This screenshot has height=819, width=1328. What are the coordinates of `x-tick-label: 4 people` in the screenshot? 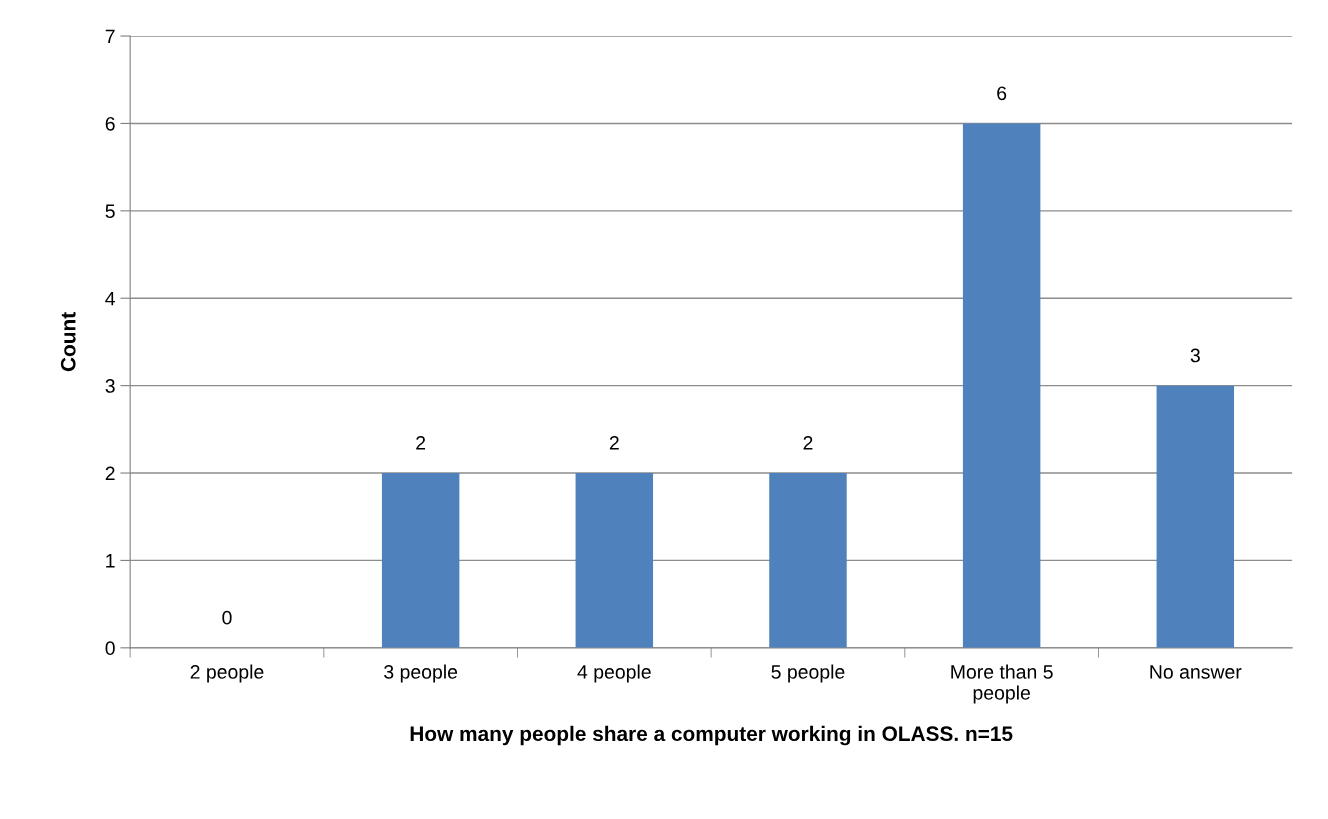 It's located at (614, 673).